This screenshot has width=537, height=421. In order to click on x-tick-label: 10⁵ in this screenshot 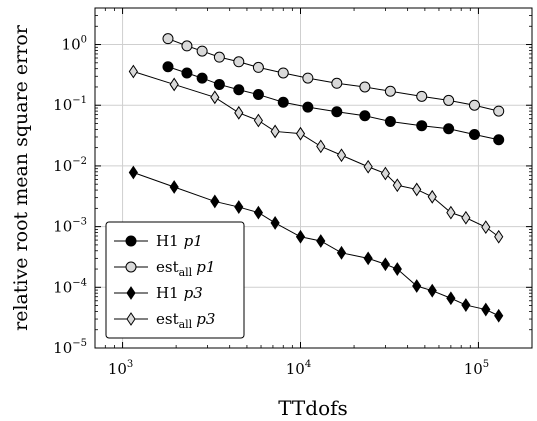, I will do `click(476, 368)`.